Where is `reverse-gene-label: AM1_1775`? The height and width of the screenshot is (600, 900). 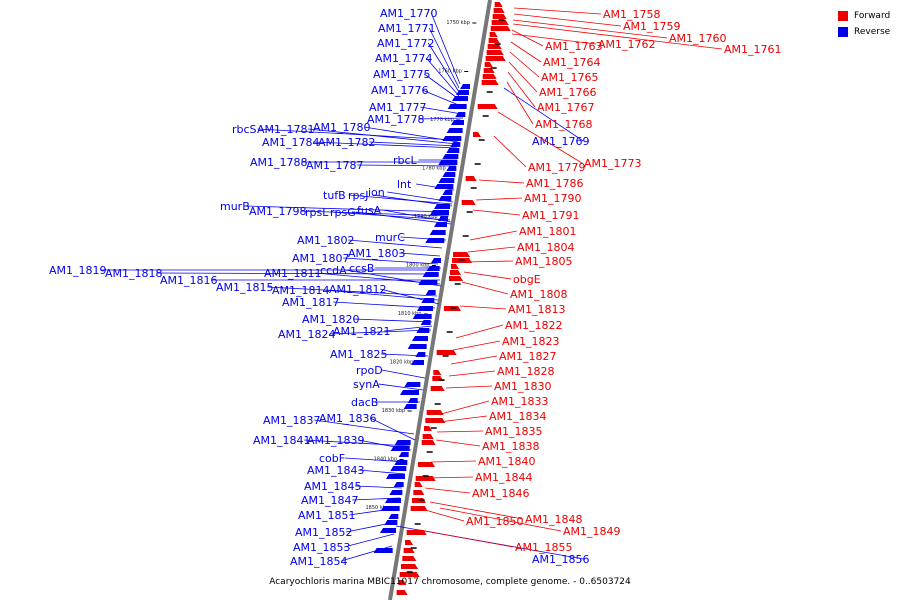
reverse-gene-label: AM1_1775 is located at coordinates (402, 74).